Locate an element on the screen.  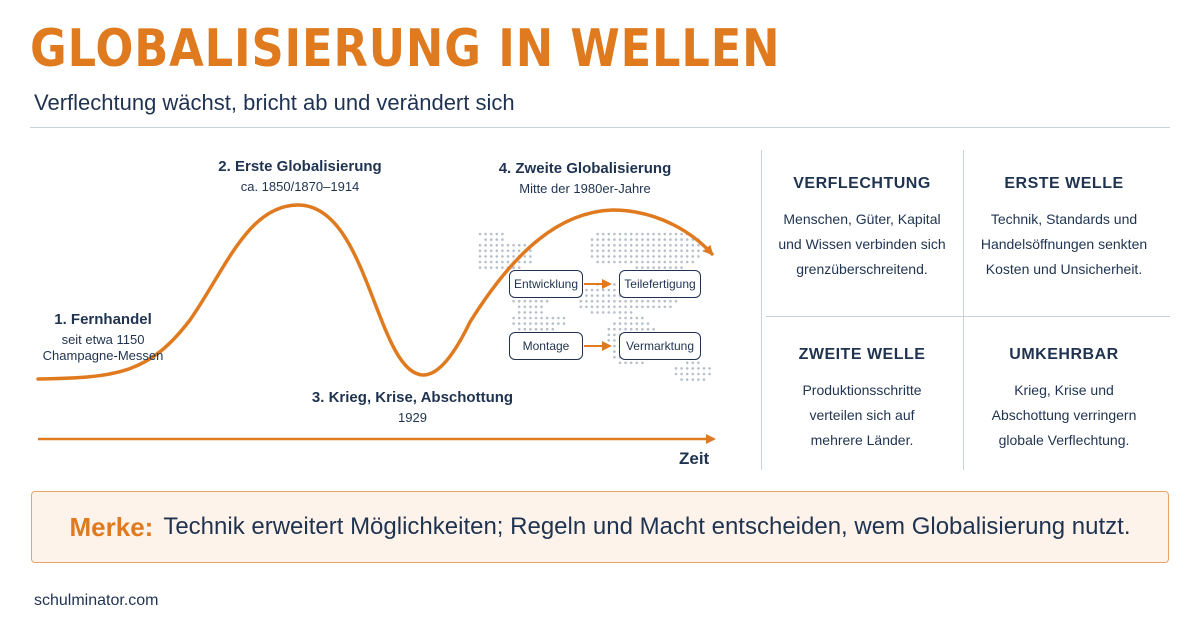
world-map-dots-icon is located at coordinates (594, 306).